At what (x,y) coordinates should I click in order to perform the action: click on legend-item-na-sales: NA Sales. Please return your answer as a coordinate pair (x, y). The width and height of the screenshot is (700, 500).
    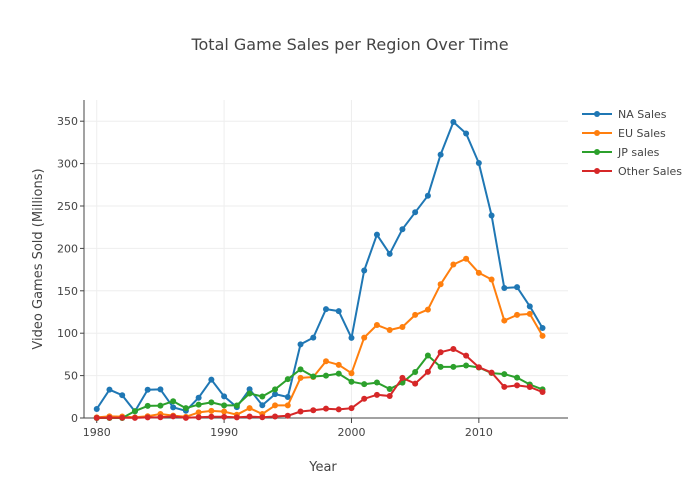
    Looking at the image, I should click on (624, 114).